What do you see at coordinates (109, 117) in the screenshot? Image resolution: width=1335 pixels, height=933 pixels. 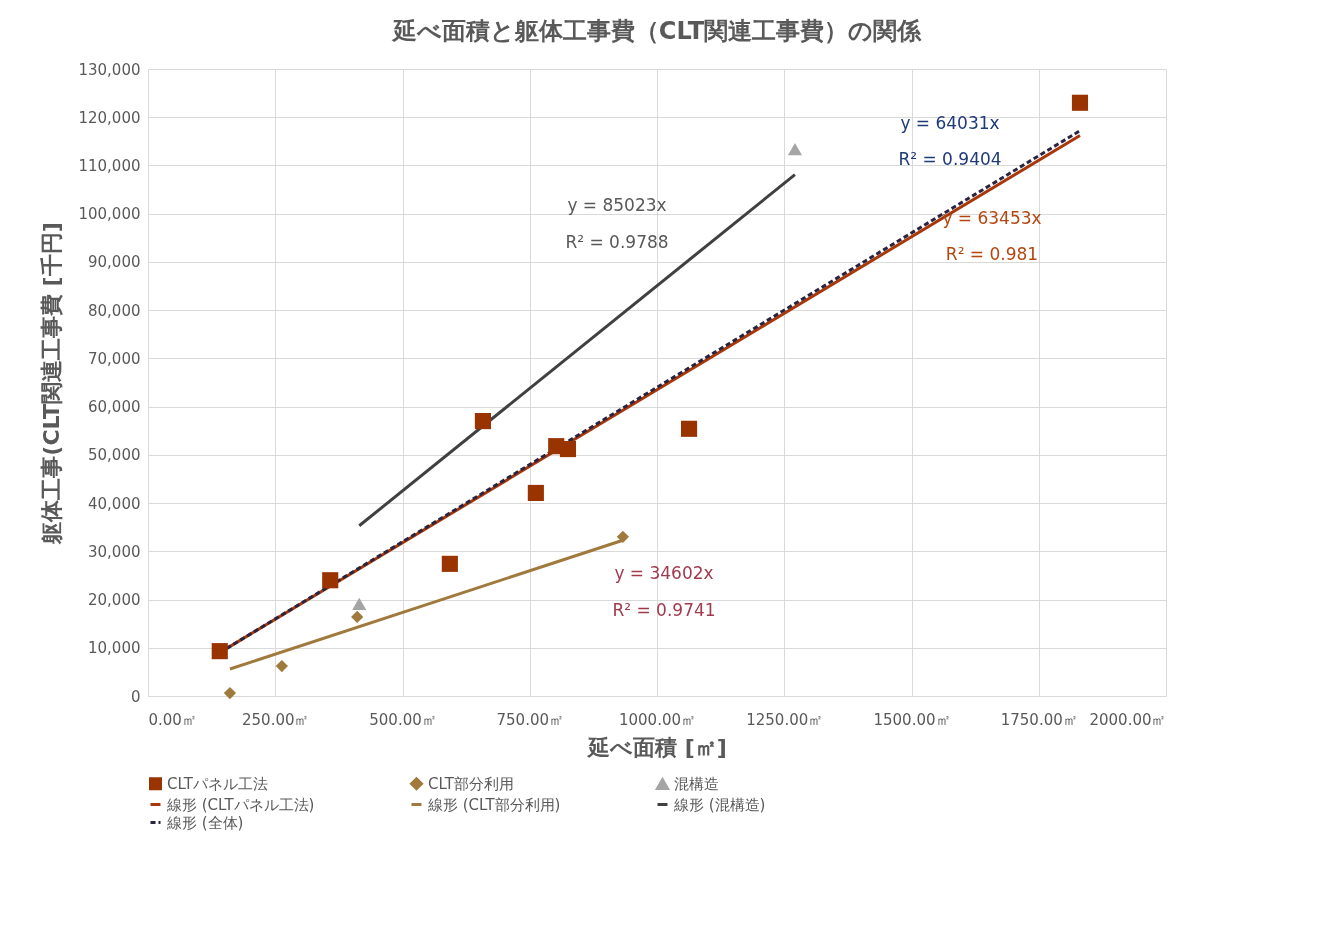 I see `y-tick-label: 120,000` at bounding box center [109, 117].